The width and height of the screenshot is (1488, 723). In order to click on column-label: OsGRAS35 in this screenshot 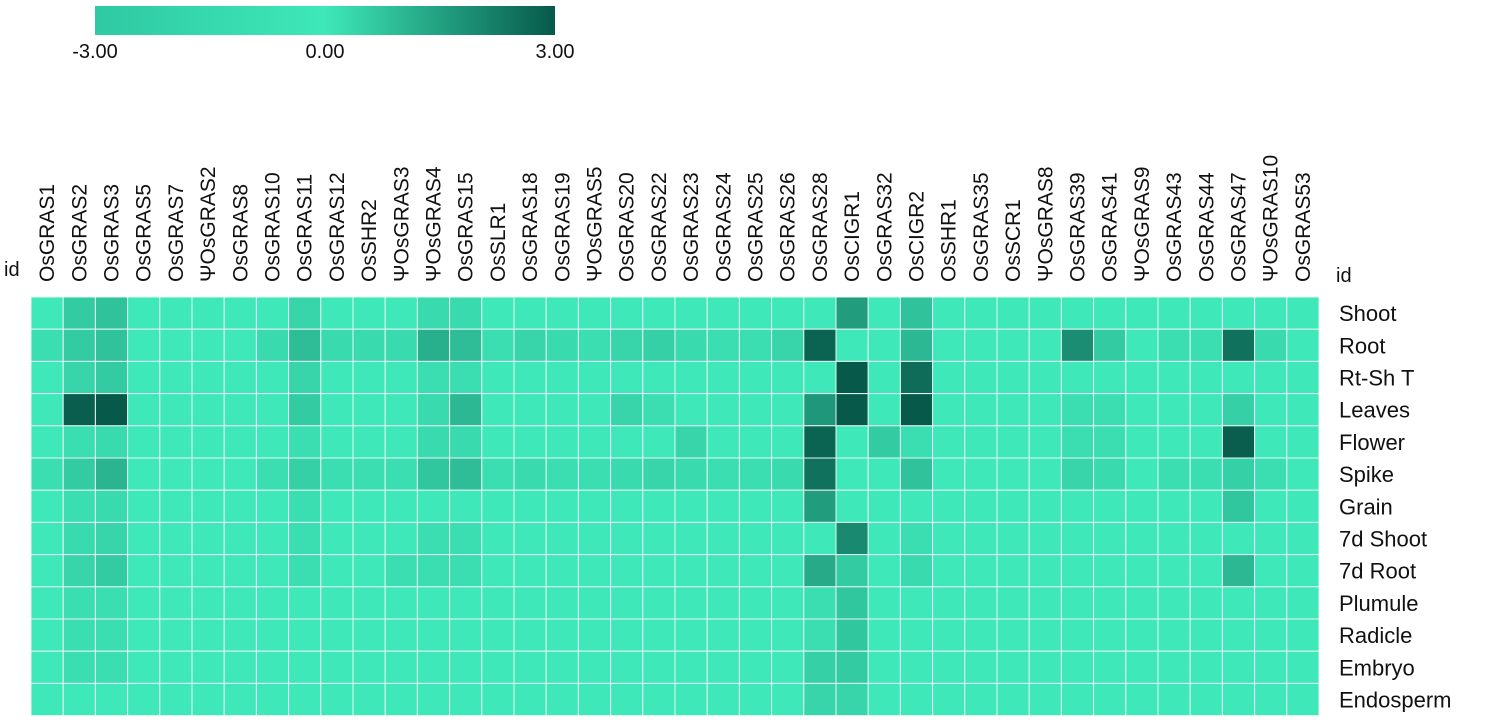, I will do `click(981, 227)`.